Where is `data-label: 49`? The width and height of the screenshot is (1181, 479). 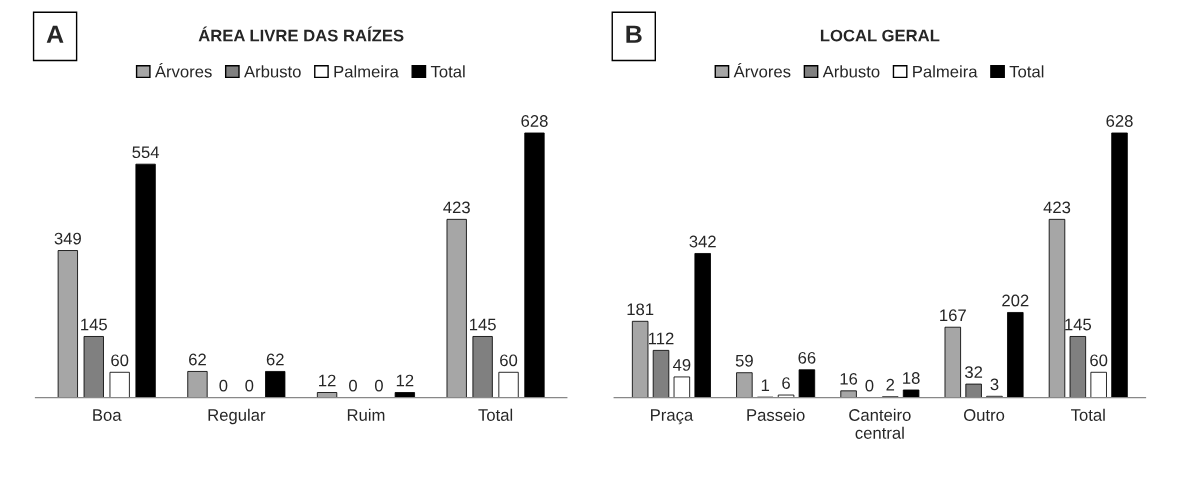
data-label: 49 is located at coordinates (681, 365).